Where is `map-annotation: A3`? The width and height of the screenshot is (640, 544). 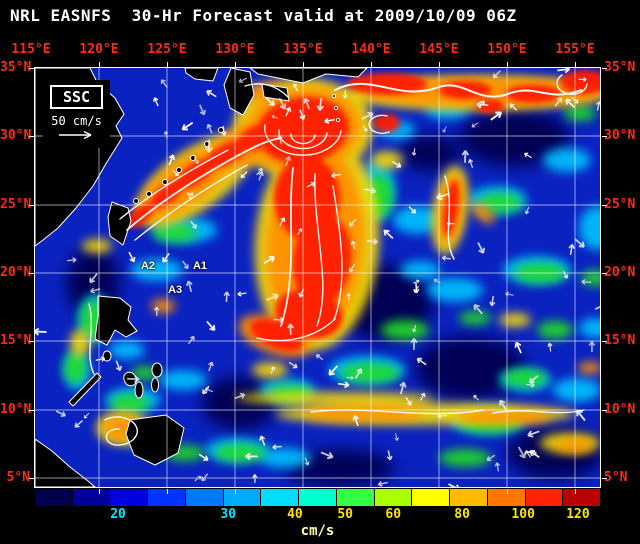
map-annotation: A3 is located at coordinates (175, 290).